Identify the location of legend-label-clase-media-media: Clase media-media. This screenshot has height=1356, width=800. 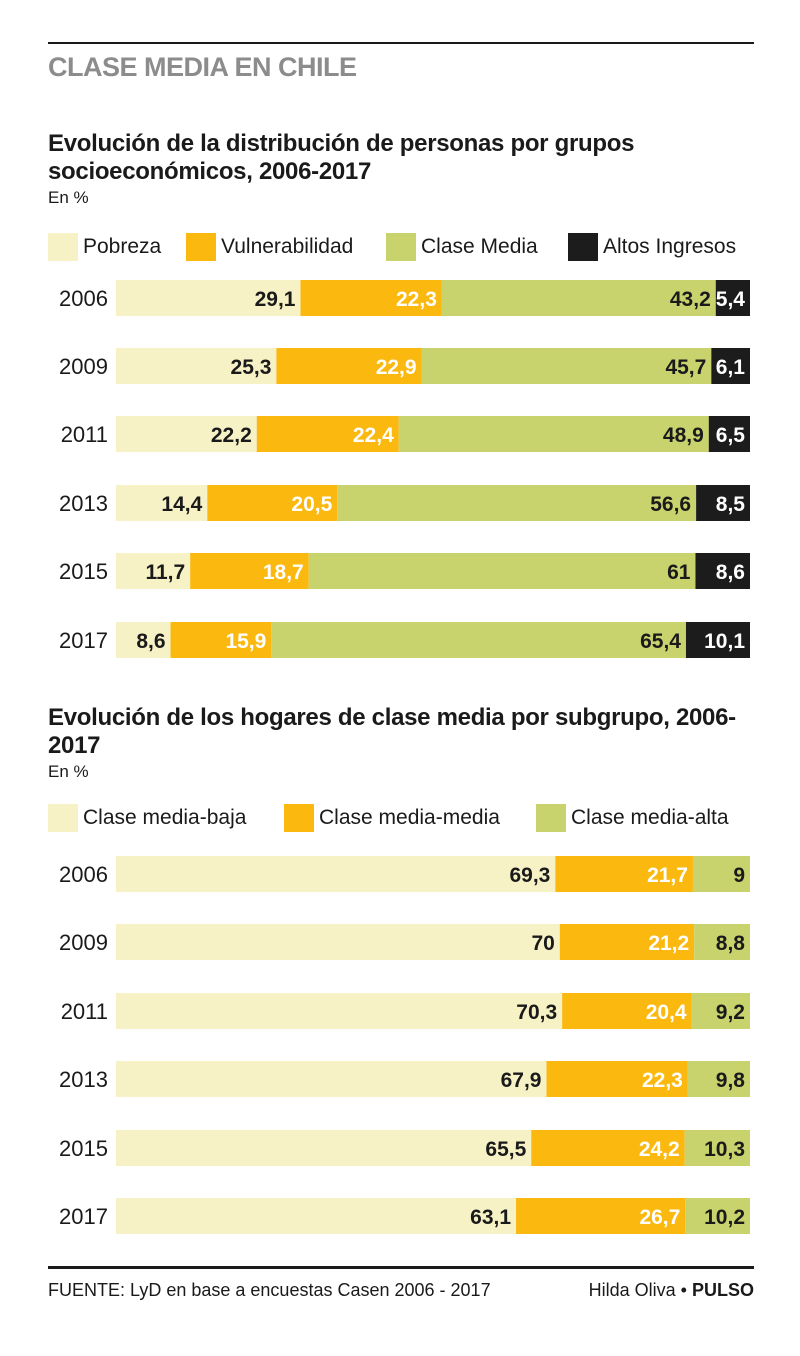
(409, 817).